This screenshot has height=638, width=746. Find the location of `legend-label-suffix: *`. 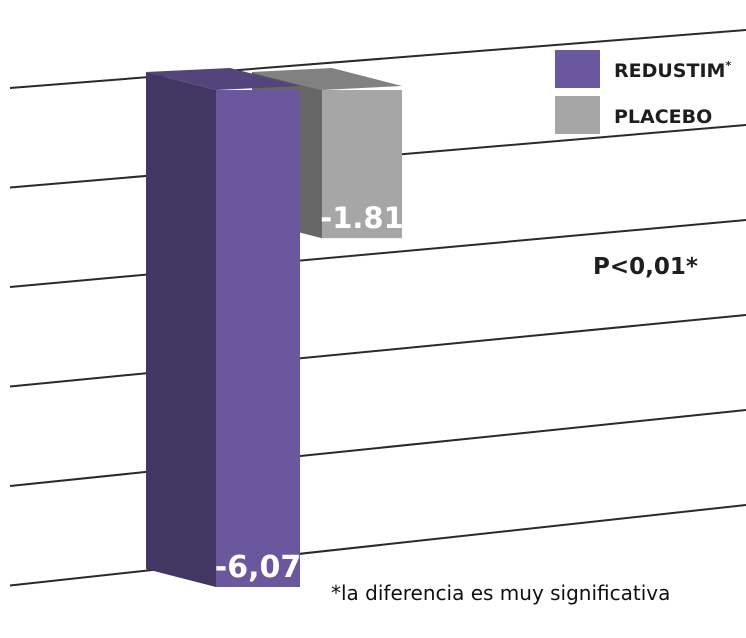

legend-label-suffix: * is located at coordinates (728, 65).